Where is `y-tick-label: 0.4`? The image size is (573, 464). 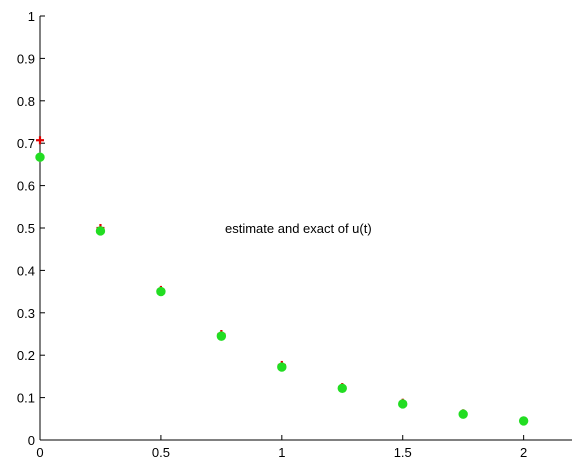
y-tick-label: 0.4 is located at coordinates (26, 270).